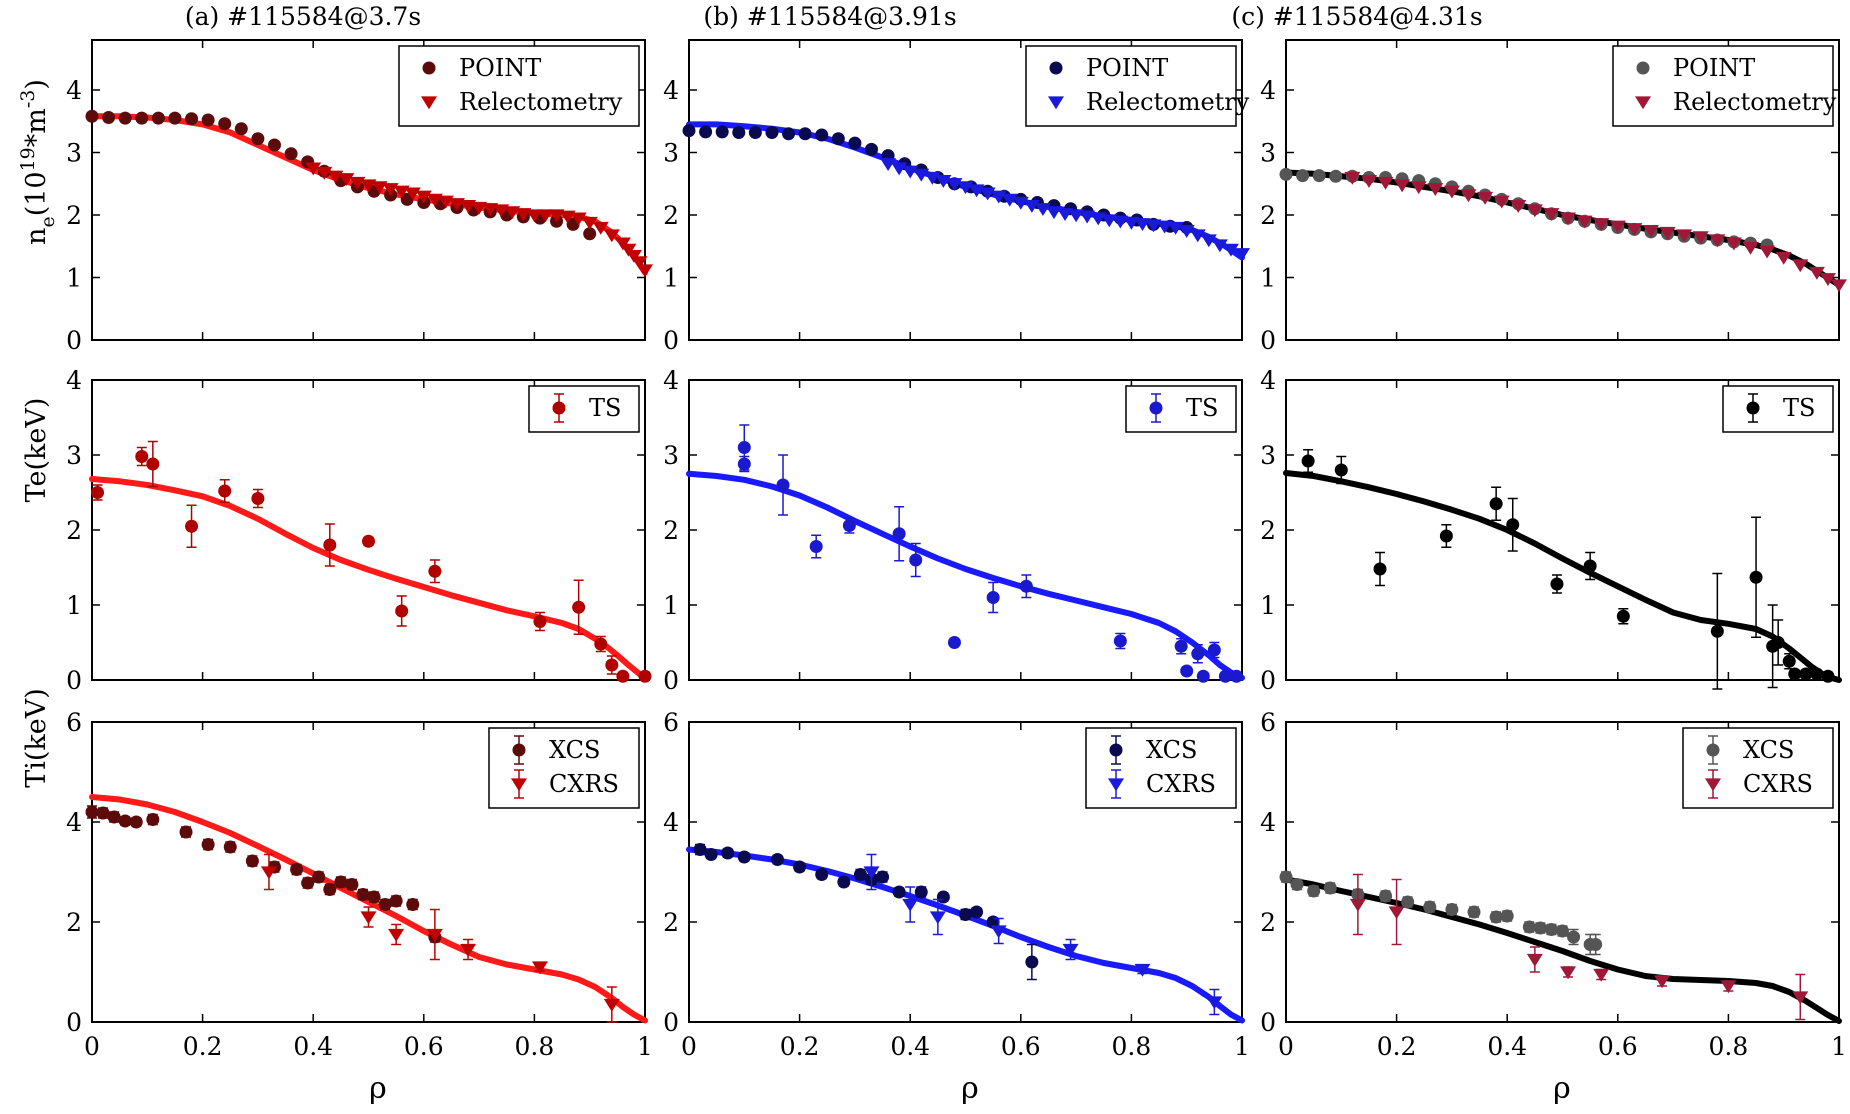 The image size is (1850, 1114). I want to click on legend-label: Relectometry, so click(1755, 102).